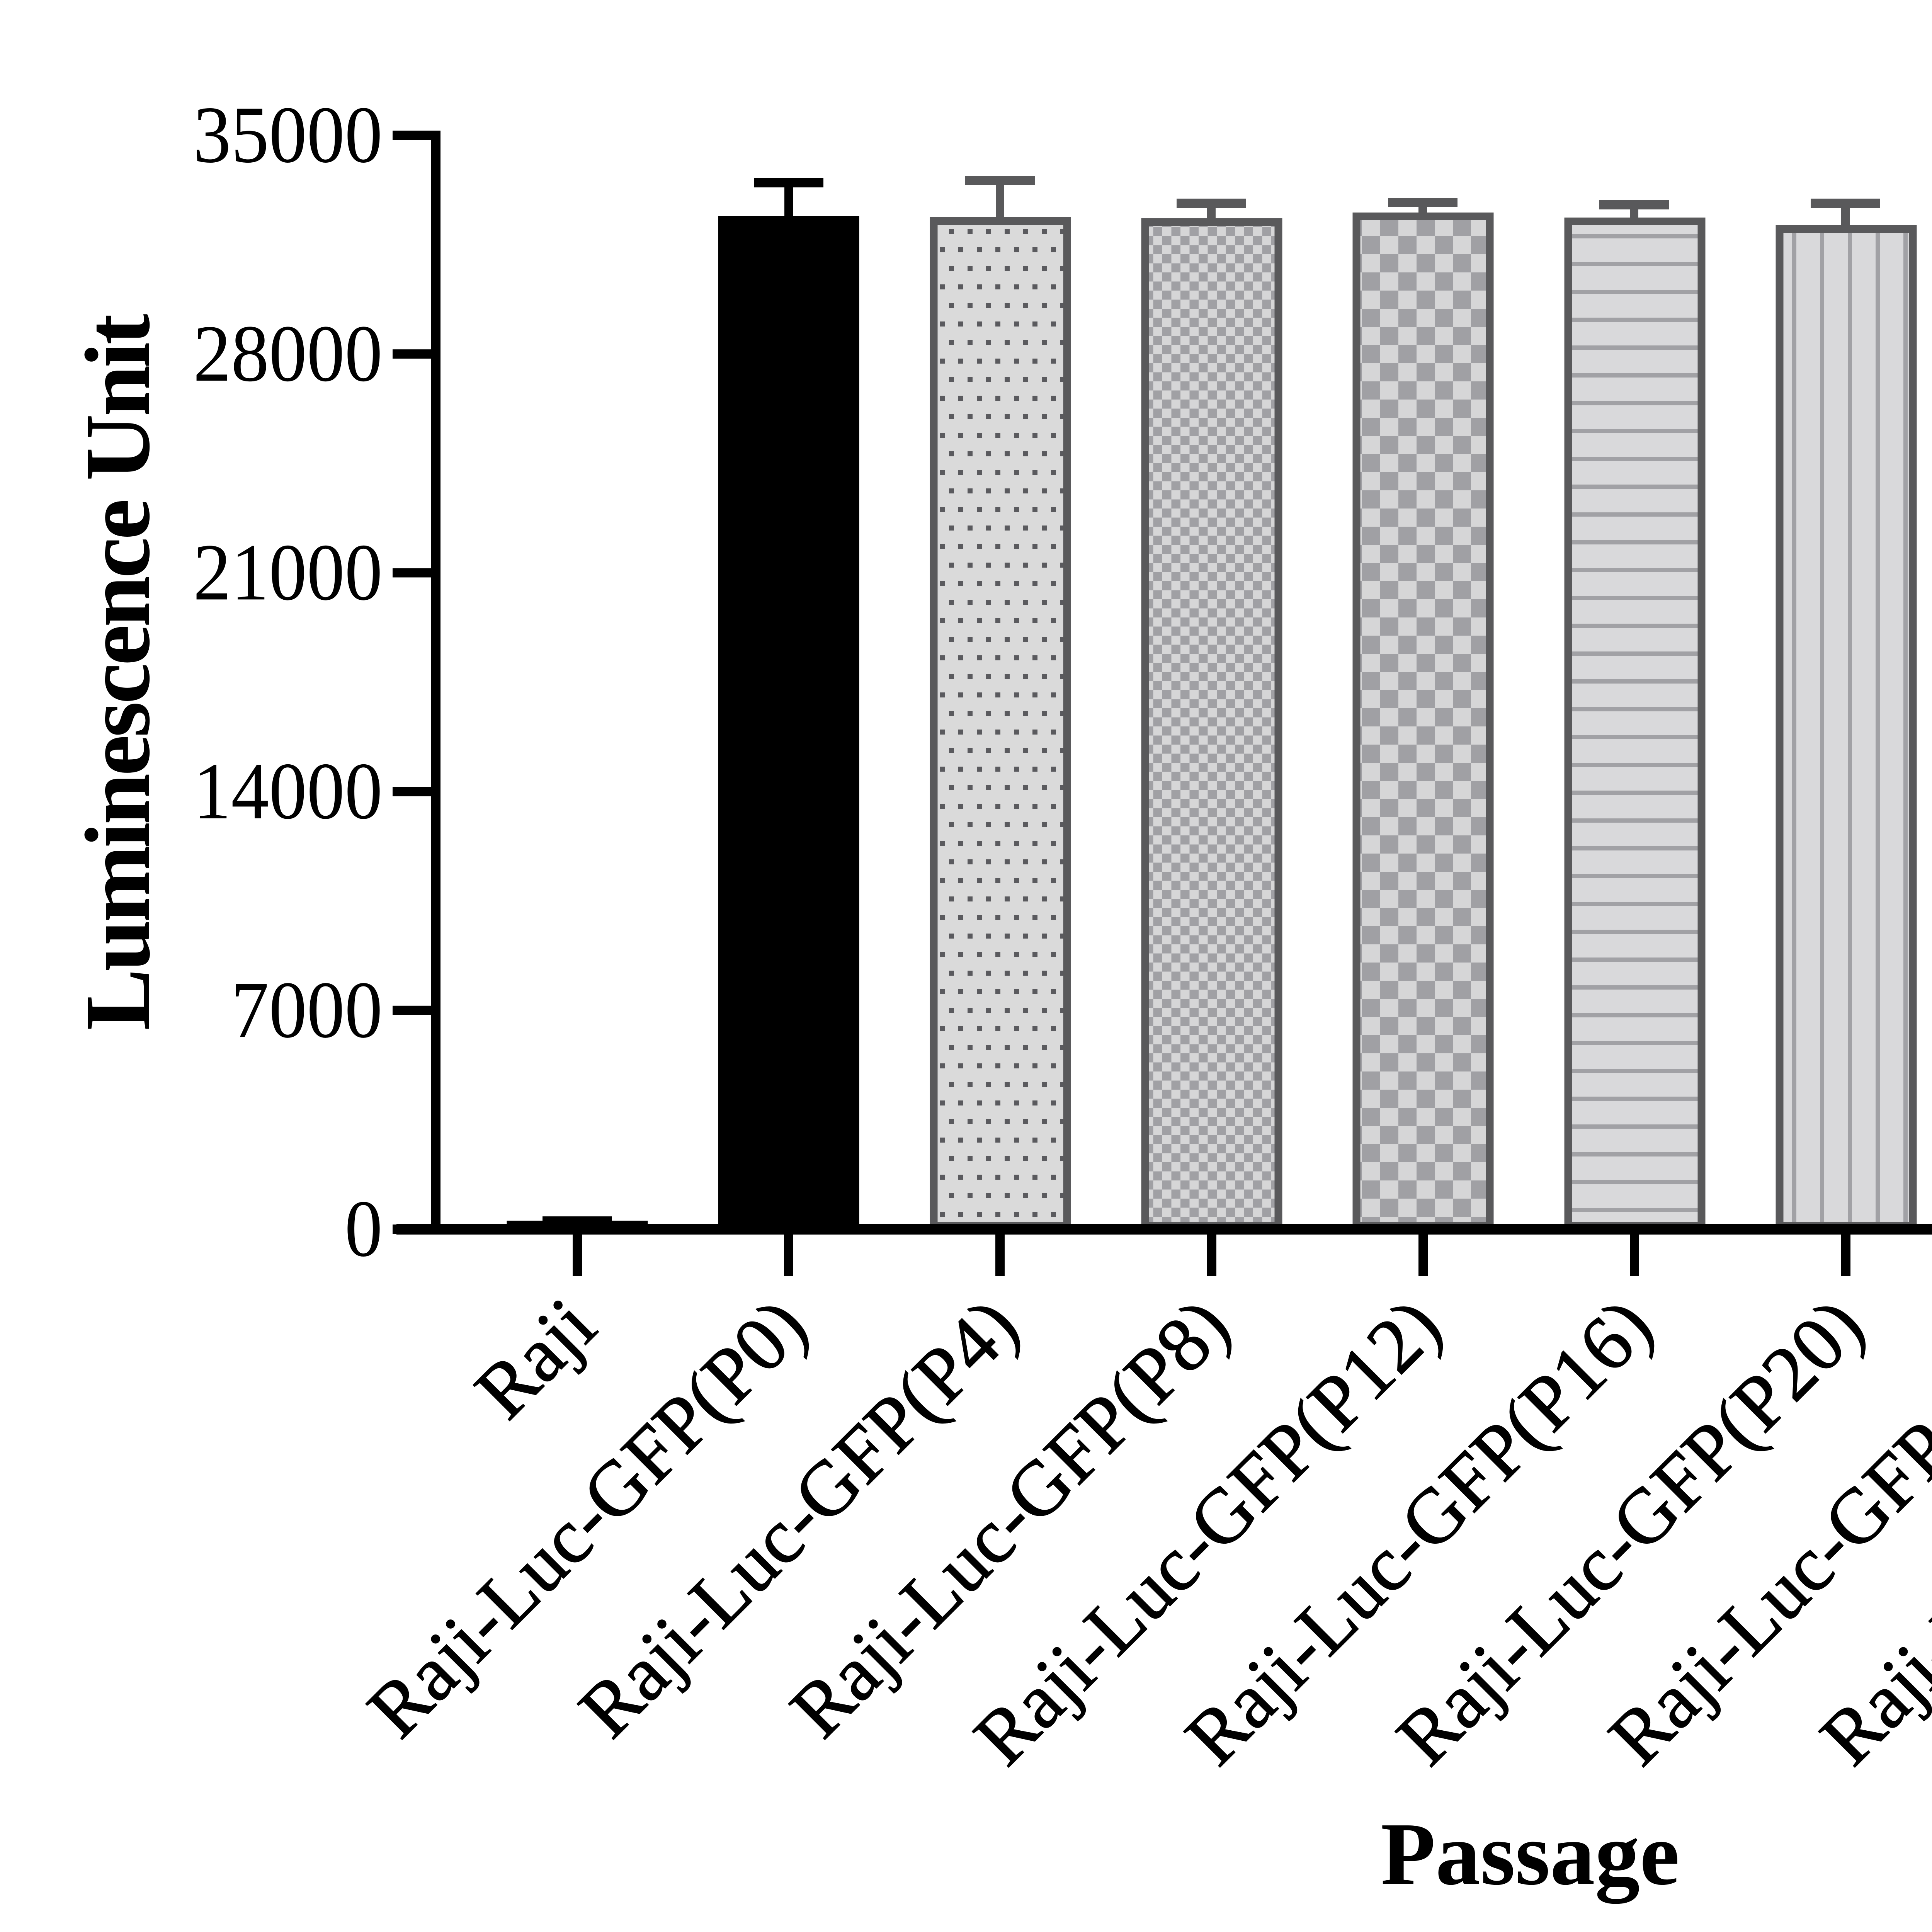  What do you see at coordinates (364, 1229) in the screenshot?
I see `svg-text: 0` at bounding box center [364, 1229].